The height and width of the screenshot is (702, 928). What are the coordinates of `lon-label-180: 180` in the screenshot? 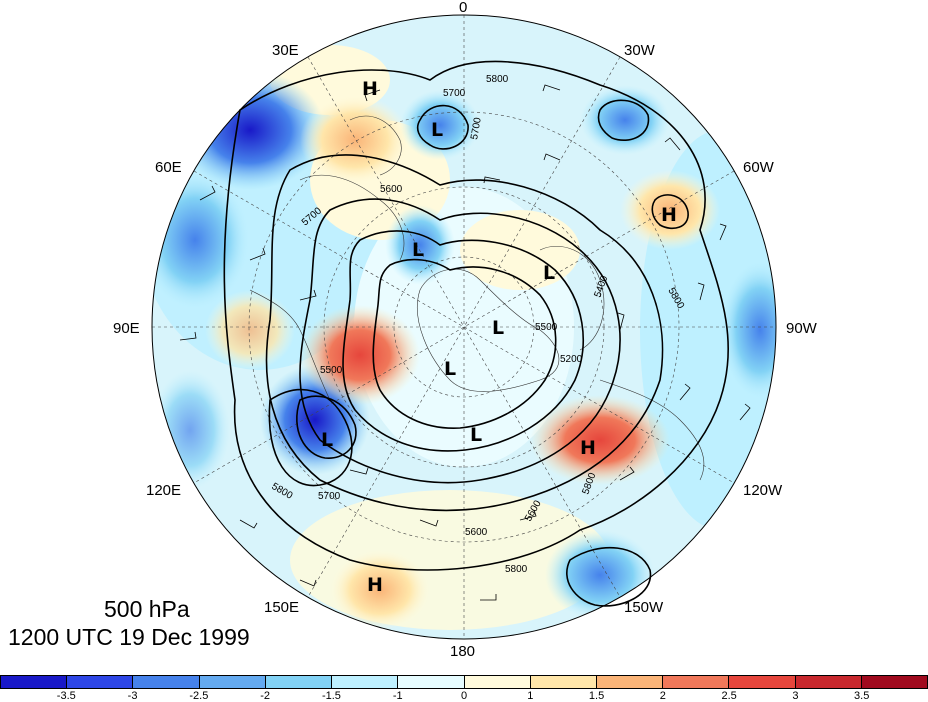 It's located at (463, 651).